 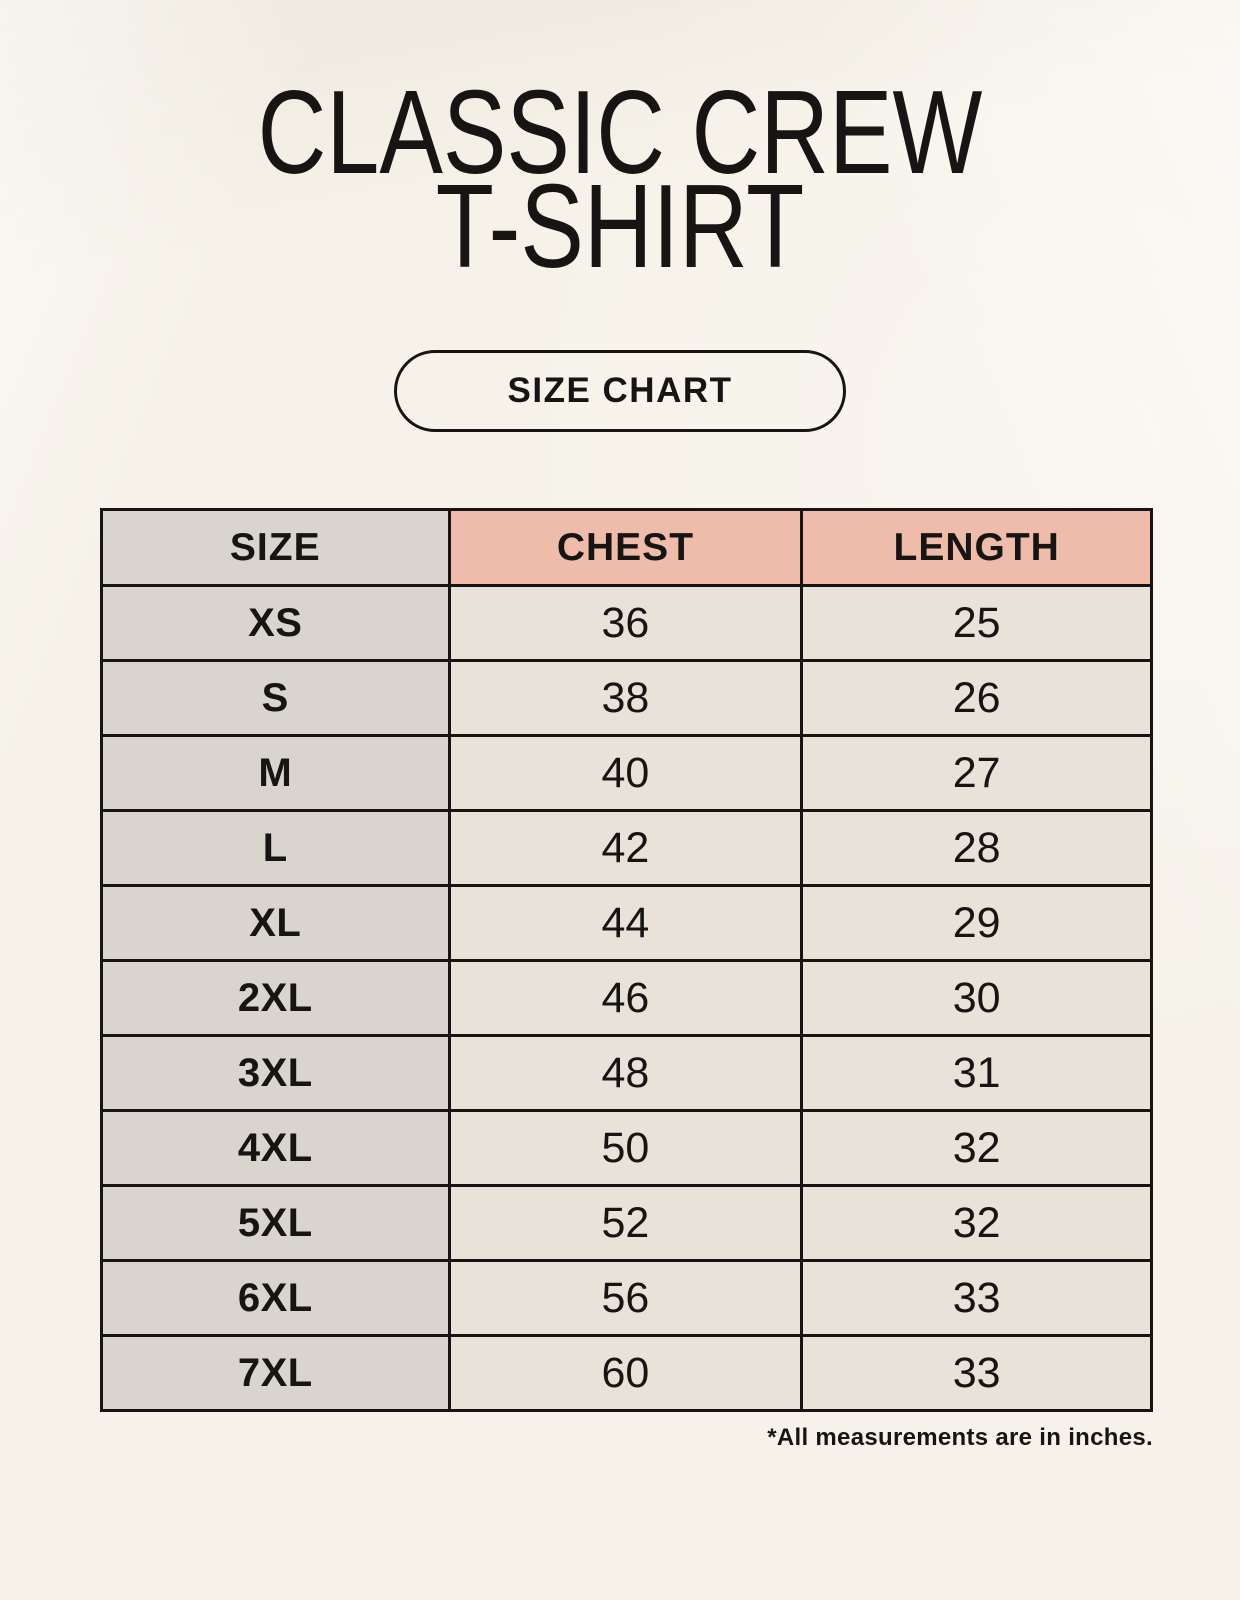 I want to click on table-row: M 40 27, so click(x=626, y=773).